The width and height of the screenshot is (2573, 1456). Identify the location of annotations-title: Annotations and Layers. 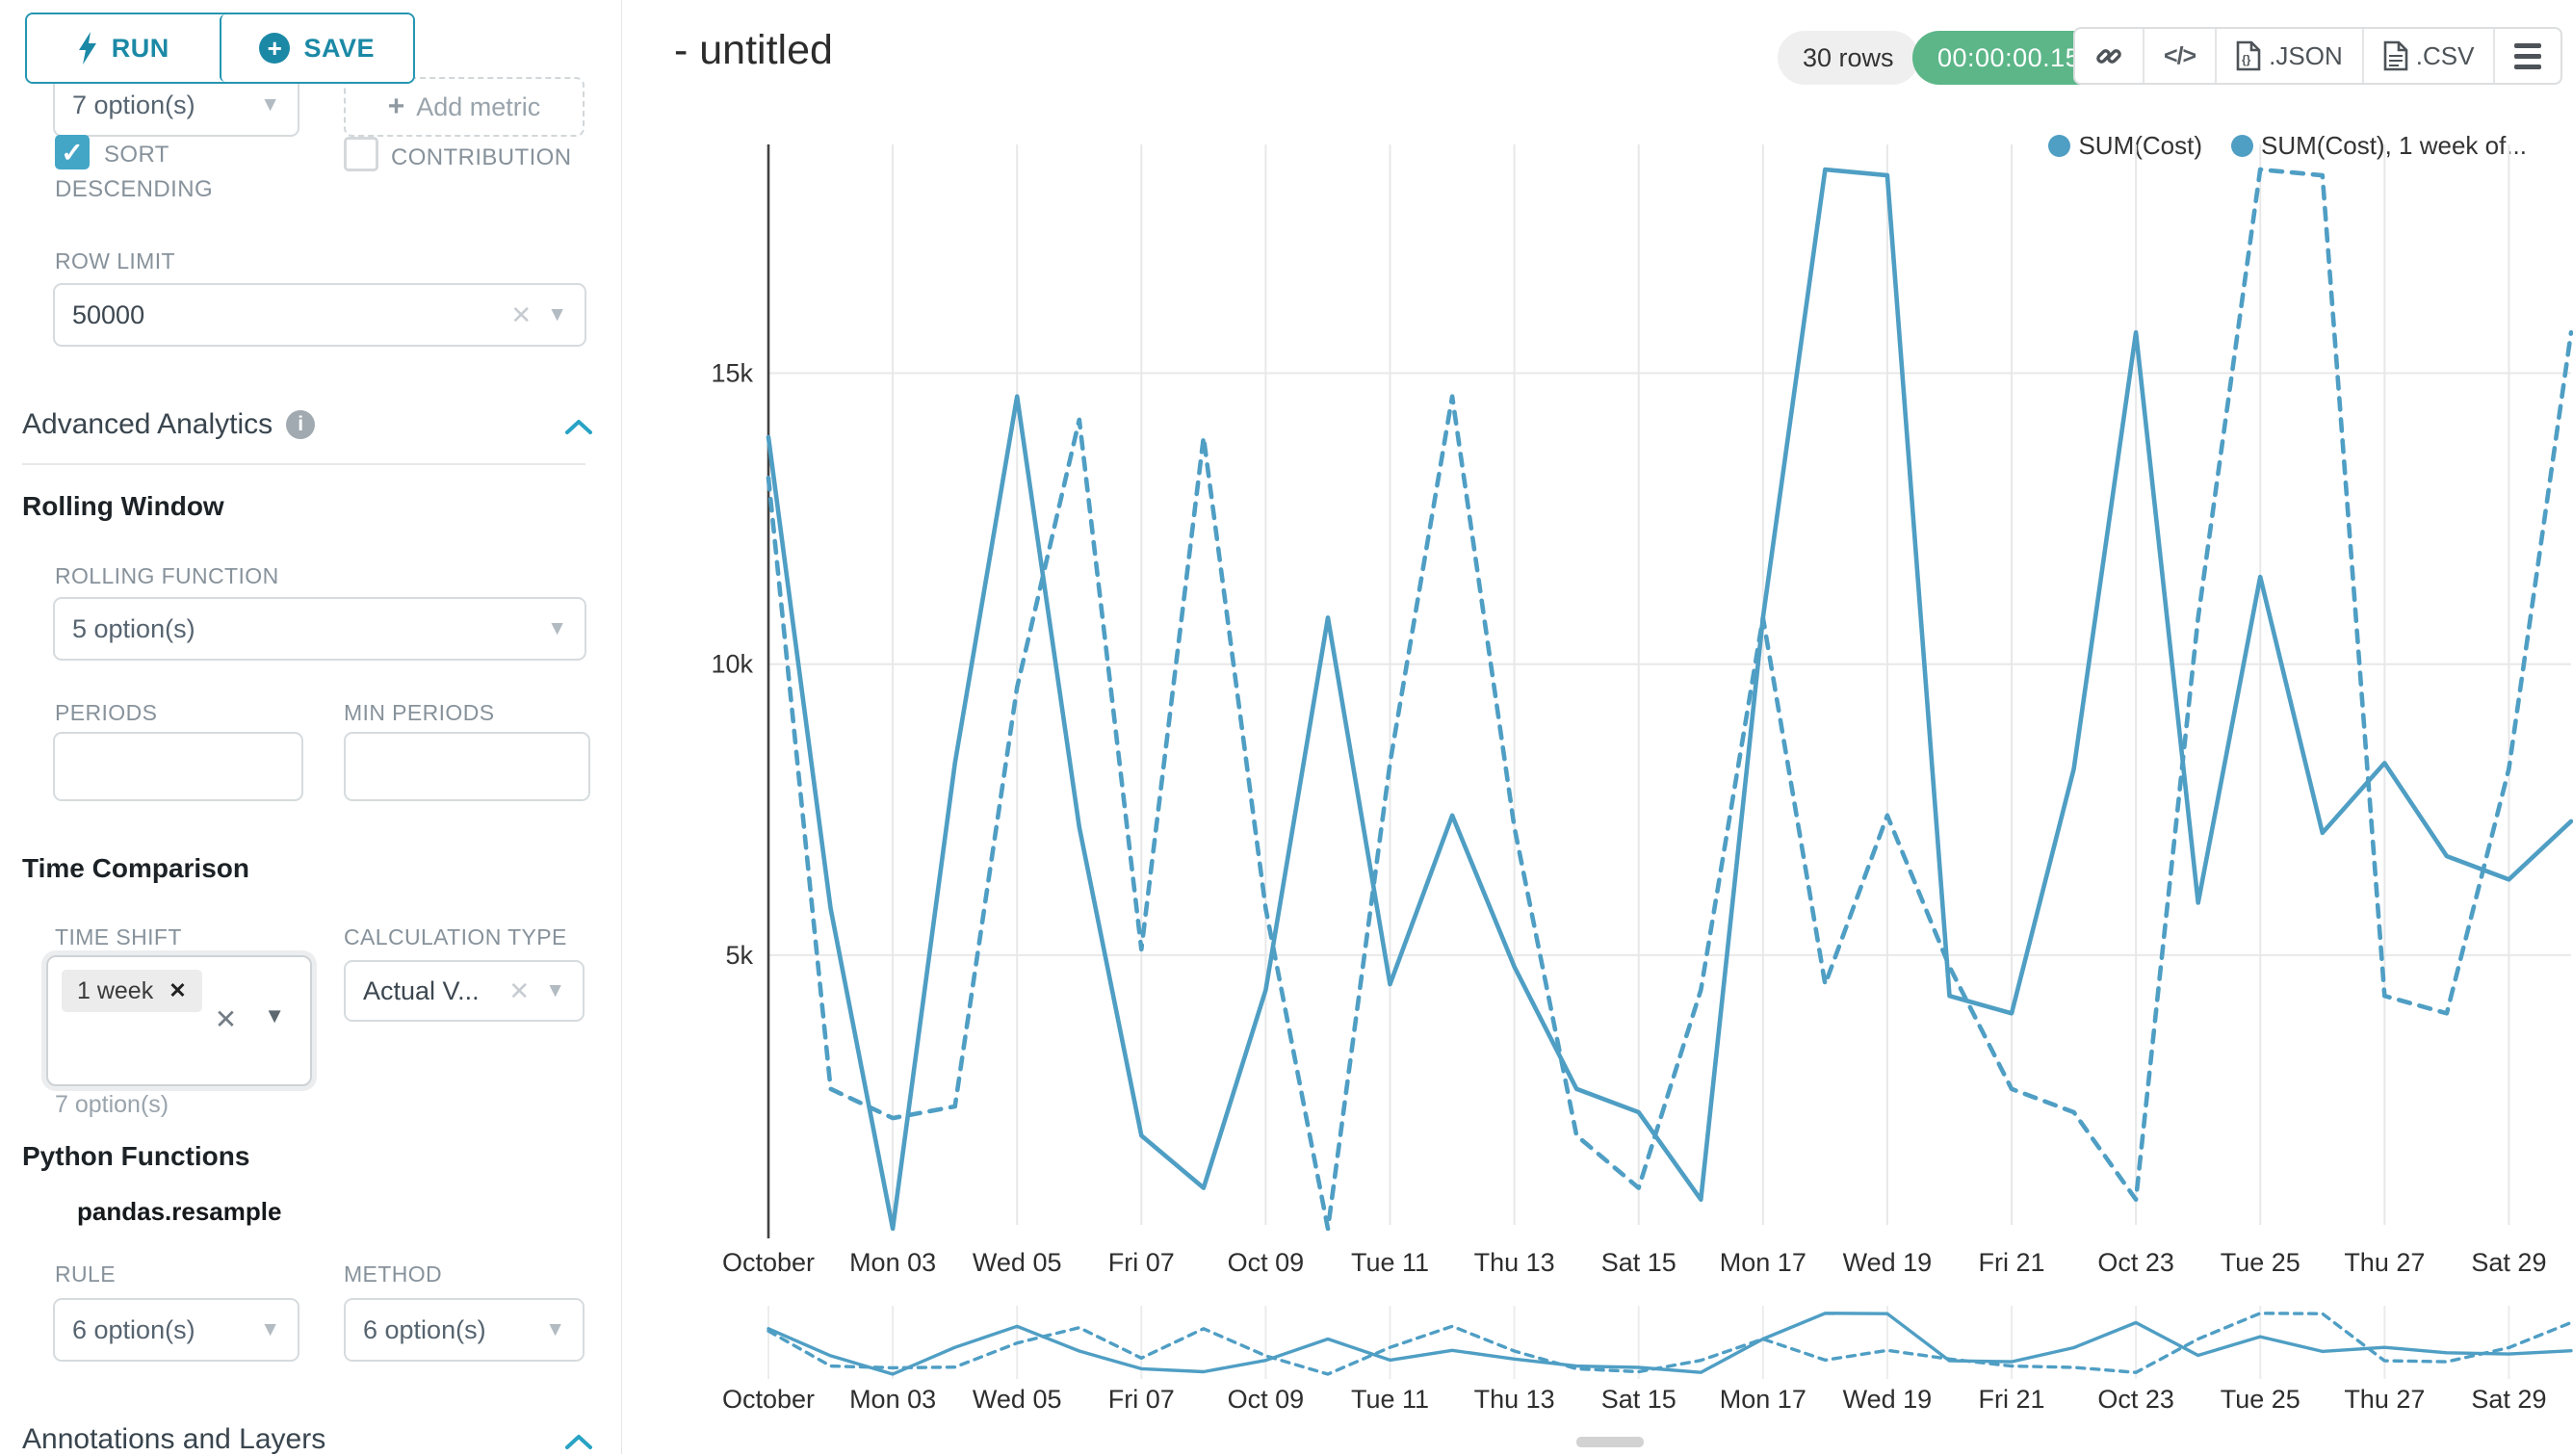
(174, 1439).